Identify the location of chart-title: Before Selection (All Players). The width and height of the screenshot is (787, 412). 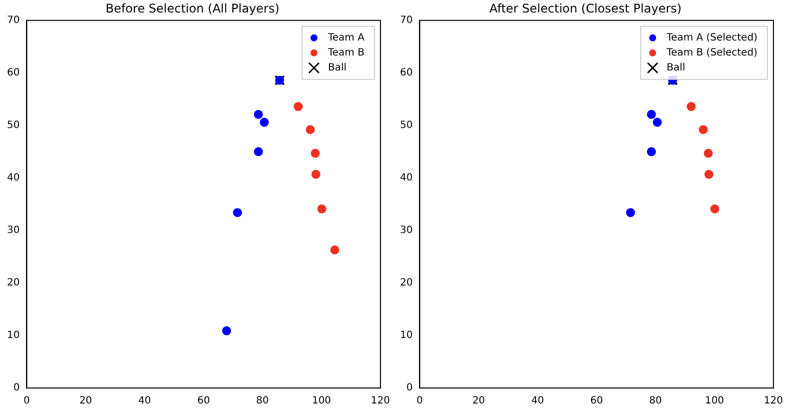
(193, 8).